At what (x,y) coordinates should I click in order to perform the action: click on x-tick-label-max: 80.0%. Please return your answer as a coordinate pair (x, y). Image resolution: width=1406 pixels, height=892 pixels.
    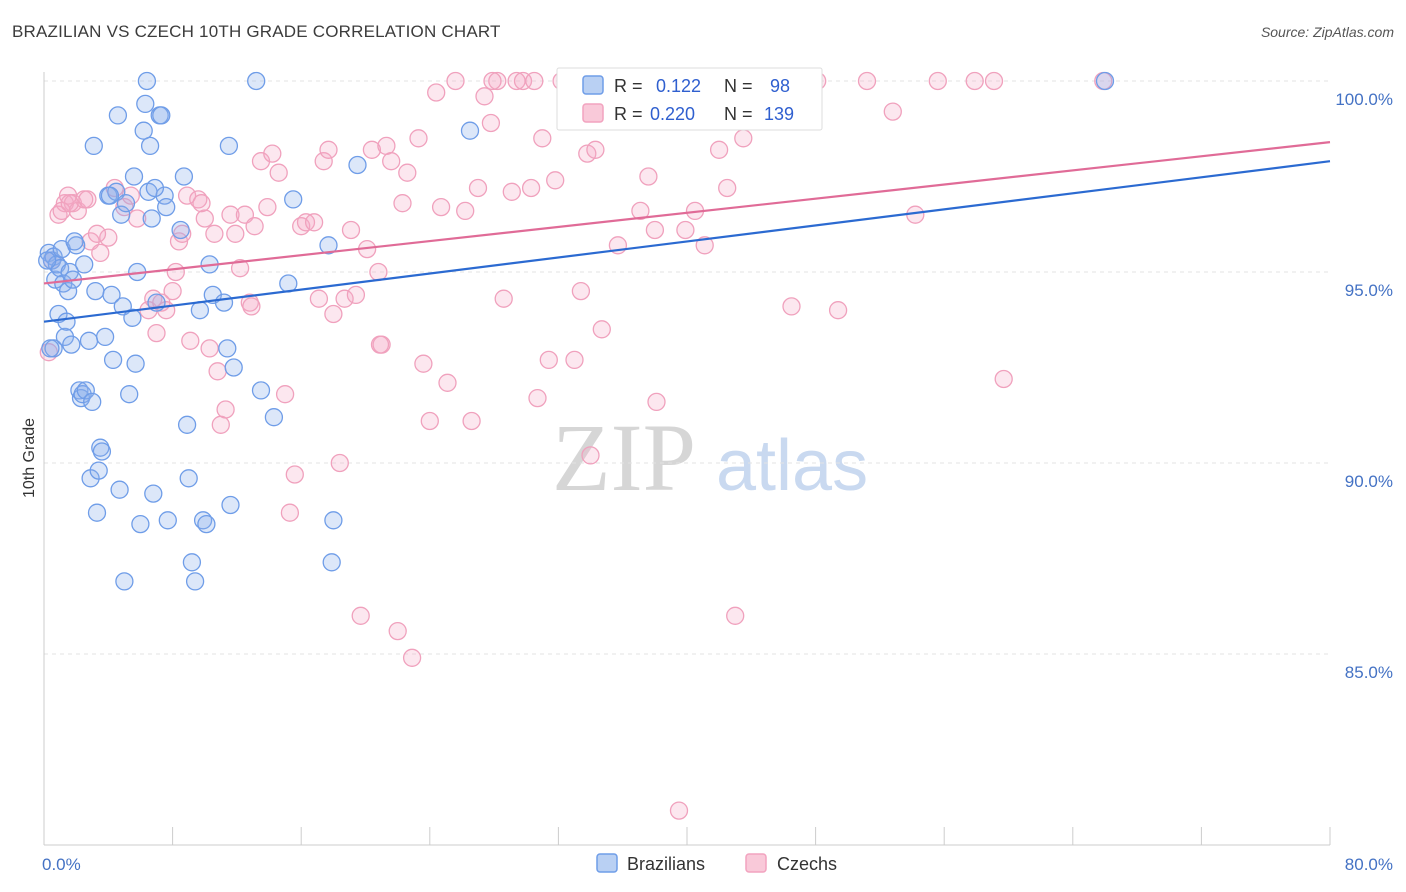
    Looking at the image, I should click on (1369, 864).